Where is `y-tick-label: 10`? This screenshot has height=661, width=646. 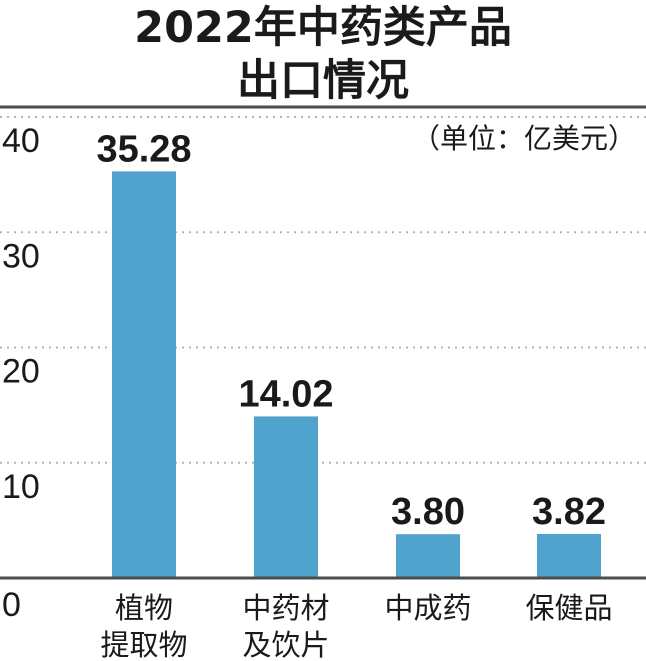
y-tick-label: 10 is located at coordinates (21, 487).